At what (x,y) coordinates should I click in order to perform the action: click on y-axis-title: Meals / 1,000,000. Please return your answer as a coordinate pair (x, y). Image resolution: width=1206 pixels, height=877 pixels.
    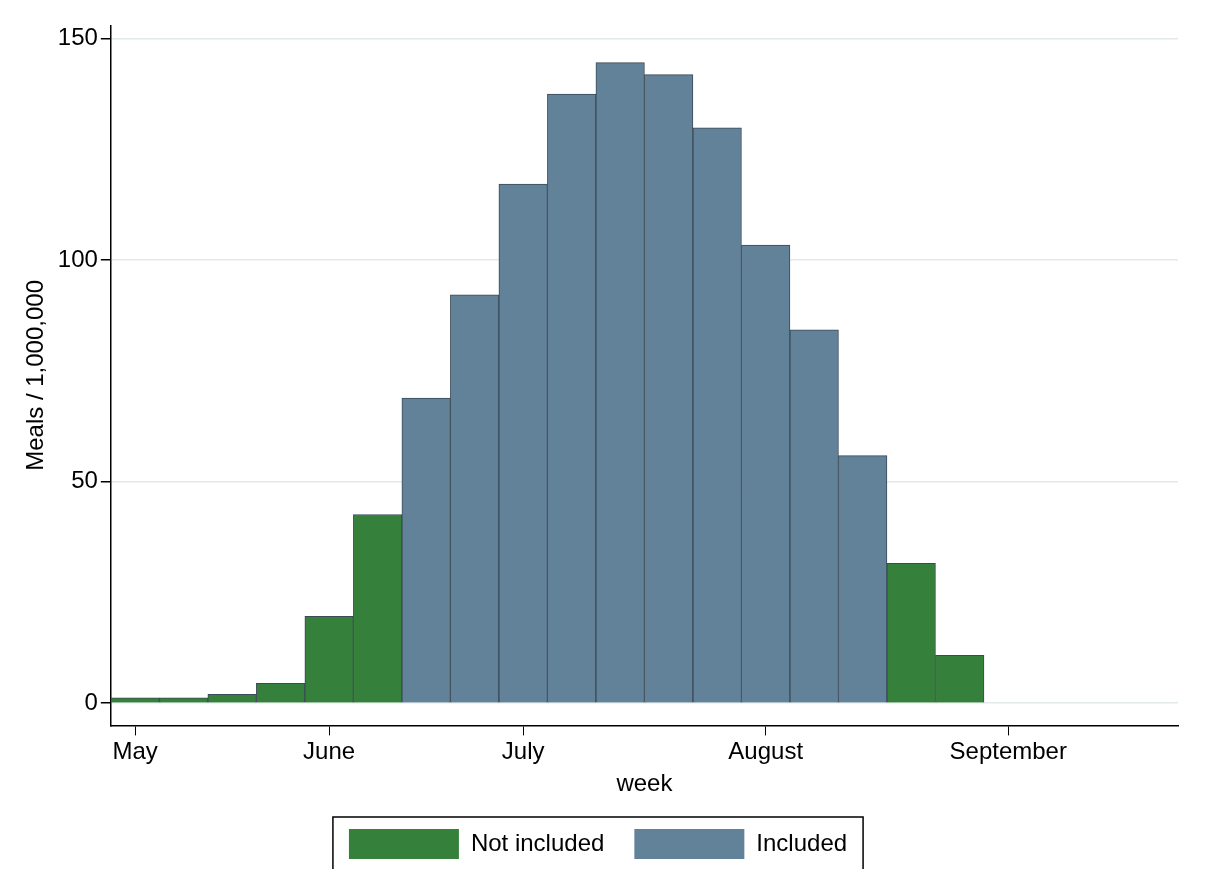
    Looking at the image, I should click on (35, 375).